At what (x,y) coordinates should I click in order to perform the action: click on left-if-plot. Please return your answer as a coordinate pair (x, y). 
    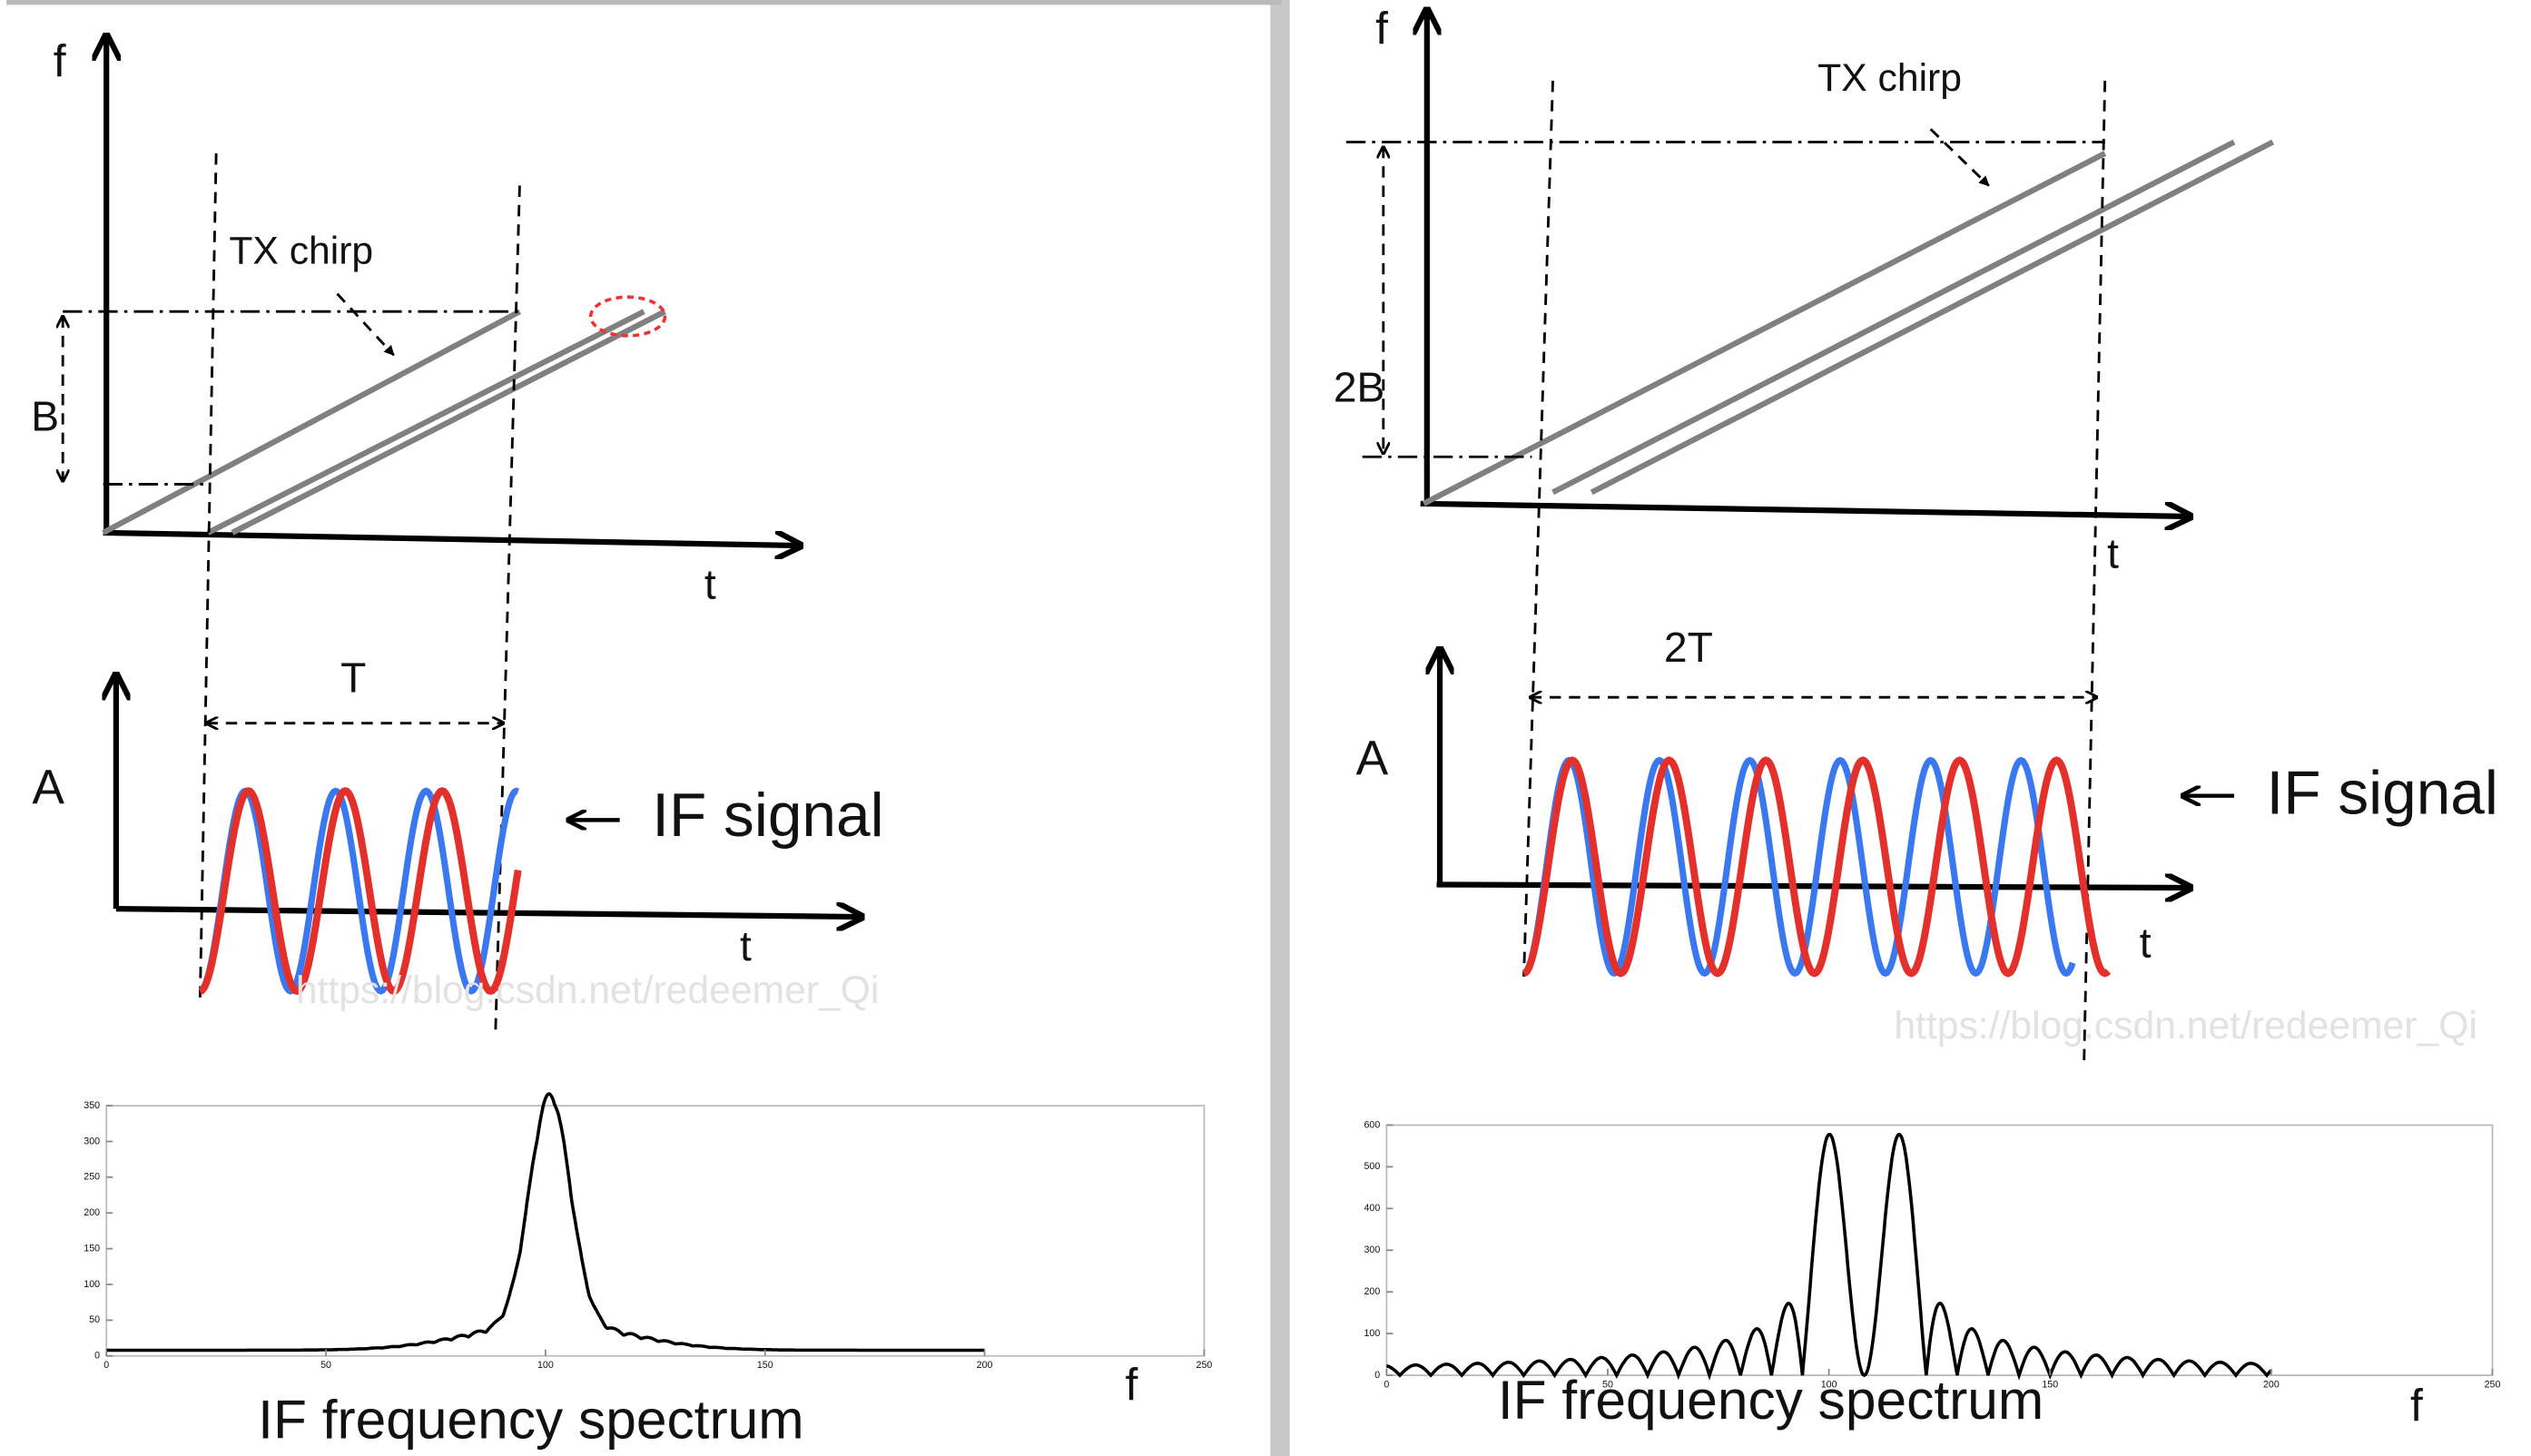
    Looking at the image, I should click on (489, 835).